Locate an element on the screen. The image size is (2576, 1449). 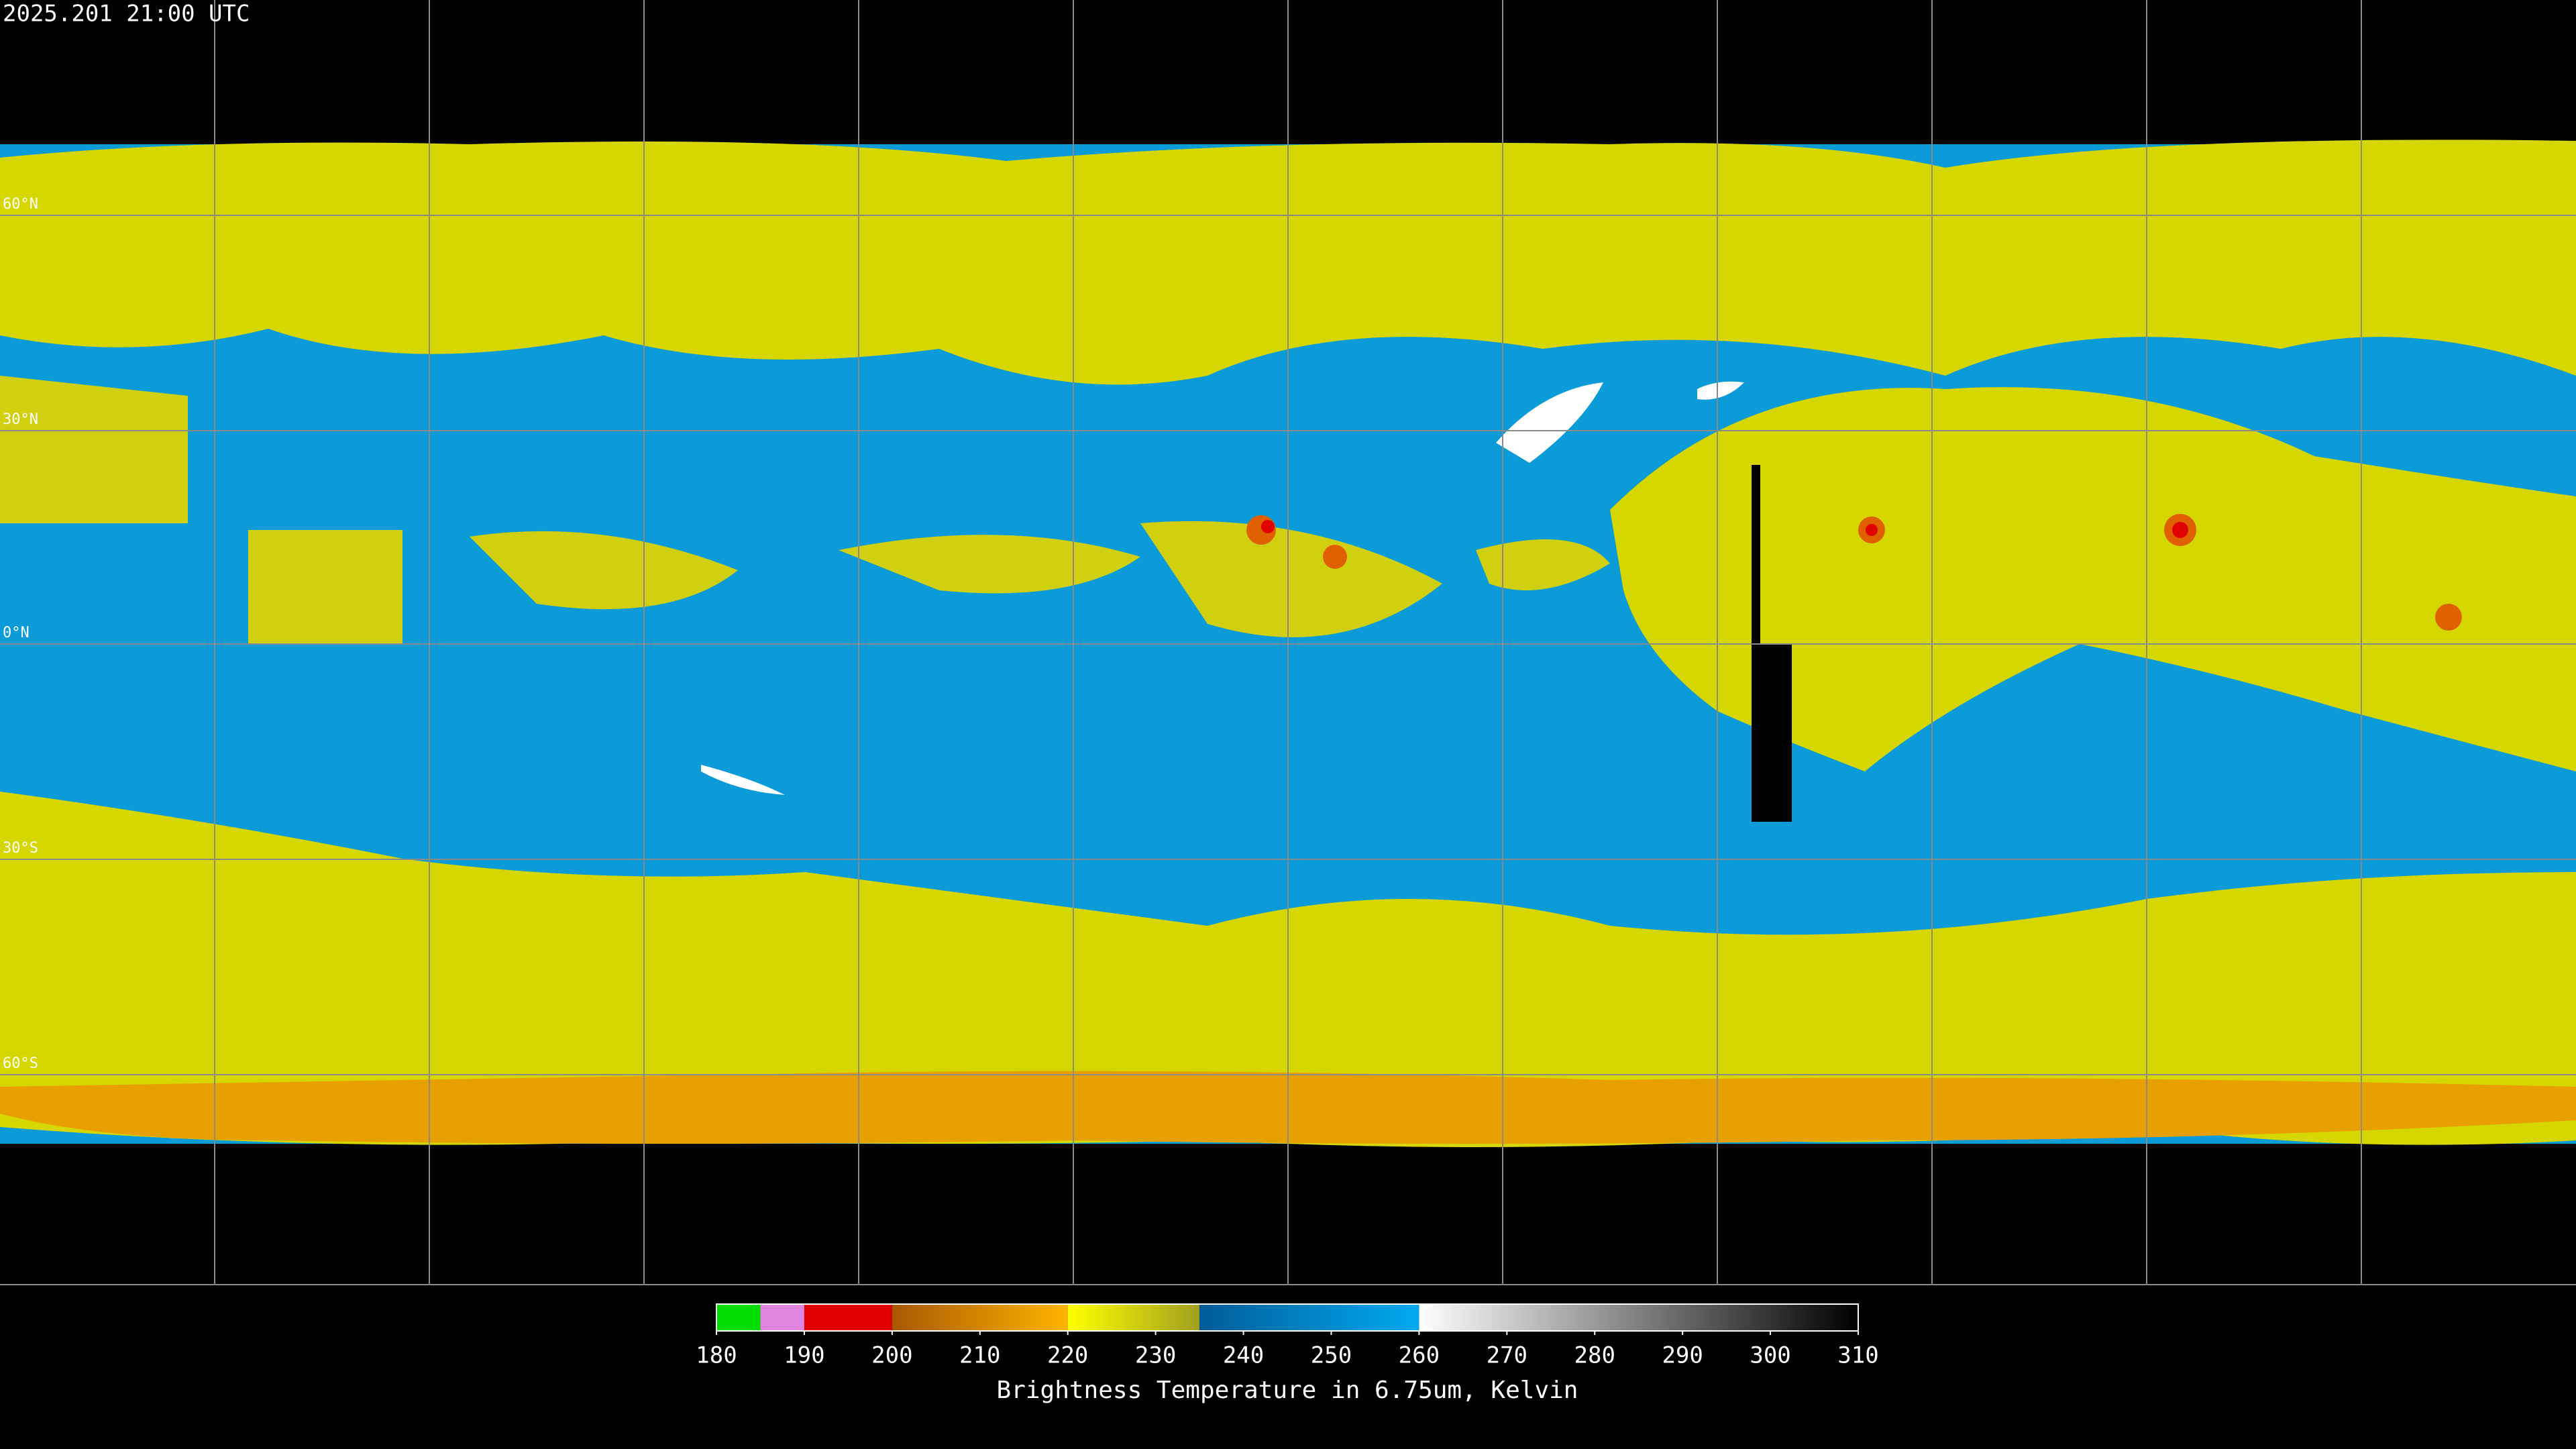
colorbar-frame is located at coordinates (1287, 1317).